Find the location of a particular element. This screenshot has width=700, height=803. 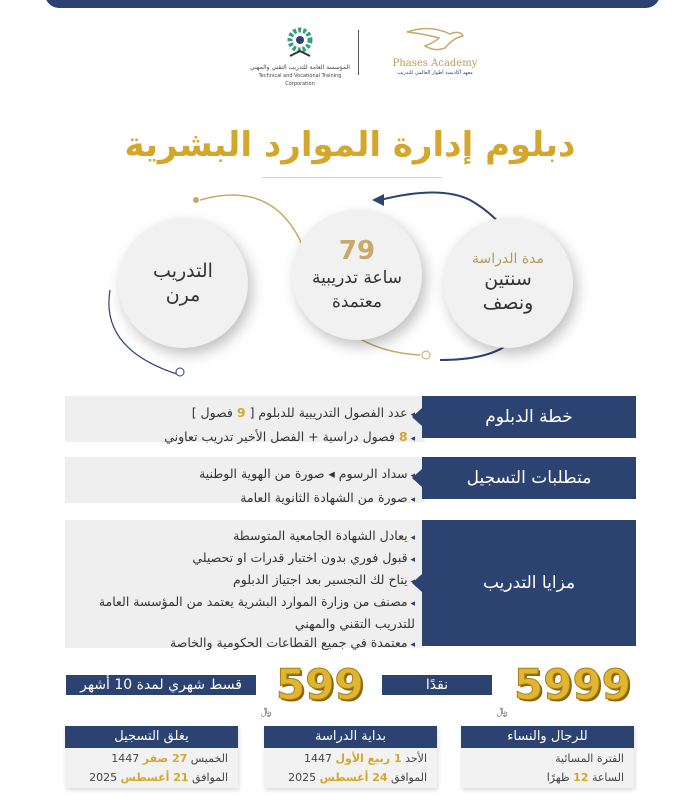

hours-circle: 79 ساعة تدريبية معتمدة is located at coordinates (357, 275).